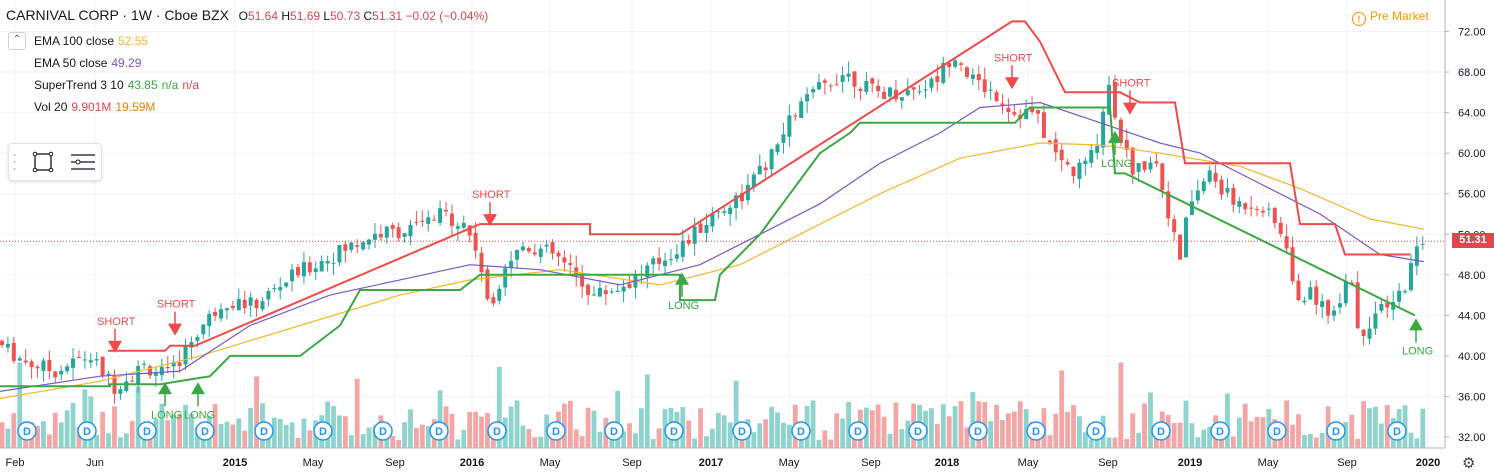 Image resolution: width=1494 pixels, height=474 pixels. What do you see at coordinates (345, 16) in the screenshot?
I see `low-value: 50.73` at bounding box center [345, 16].